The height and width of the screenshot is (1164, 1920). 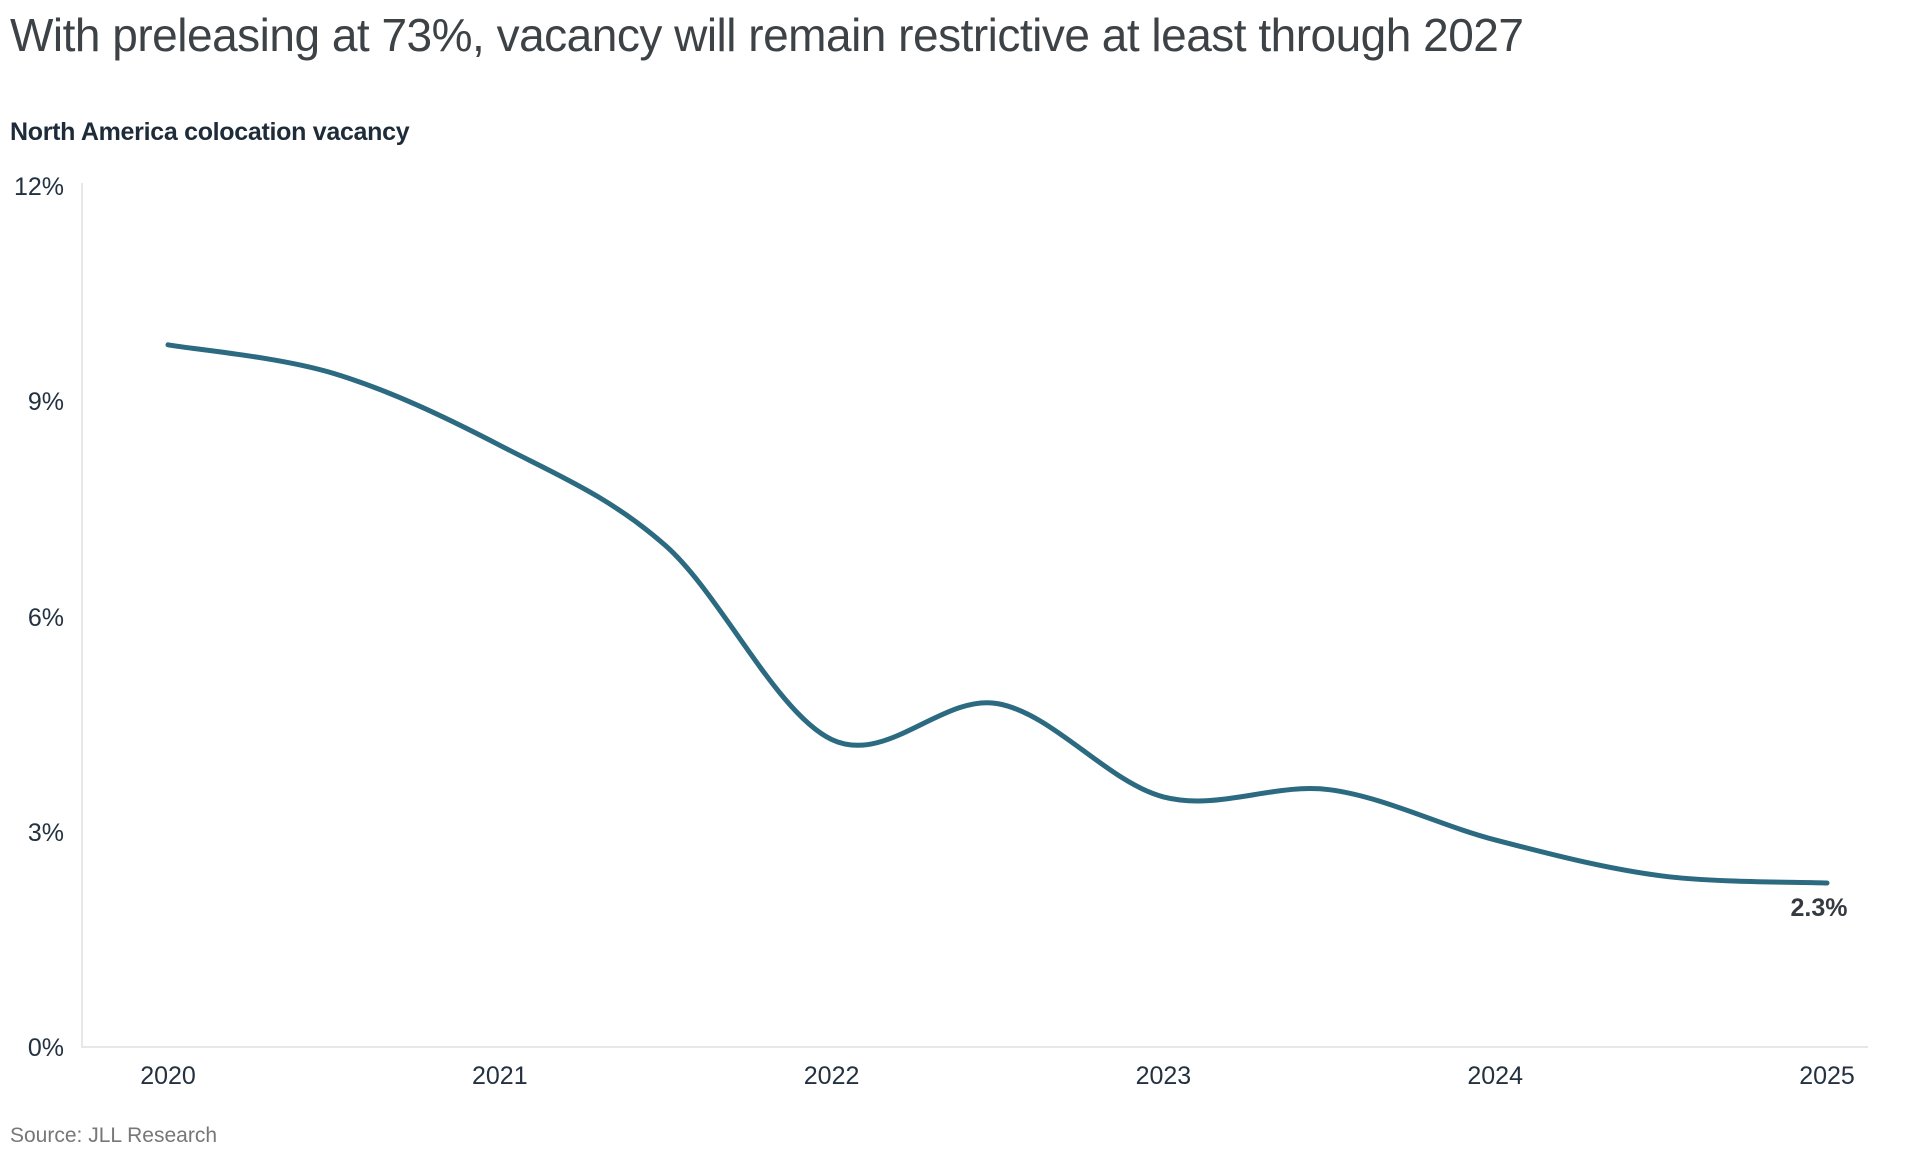 What do you see at coordinates (45, 832) in the screenshot?
I see `y-axis-tick-label: 3%` at bounding box center [45, 832].